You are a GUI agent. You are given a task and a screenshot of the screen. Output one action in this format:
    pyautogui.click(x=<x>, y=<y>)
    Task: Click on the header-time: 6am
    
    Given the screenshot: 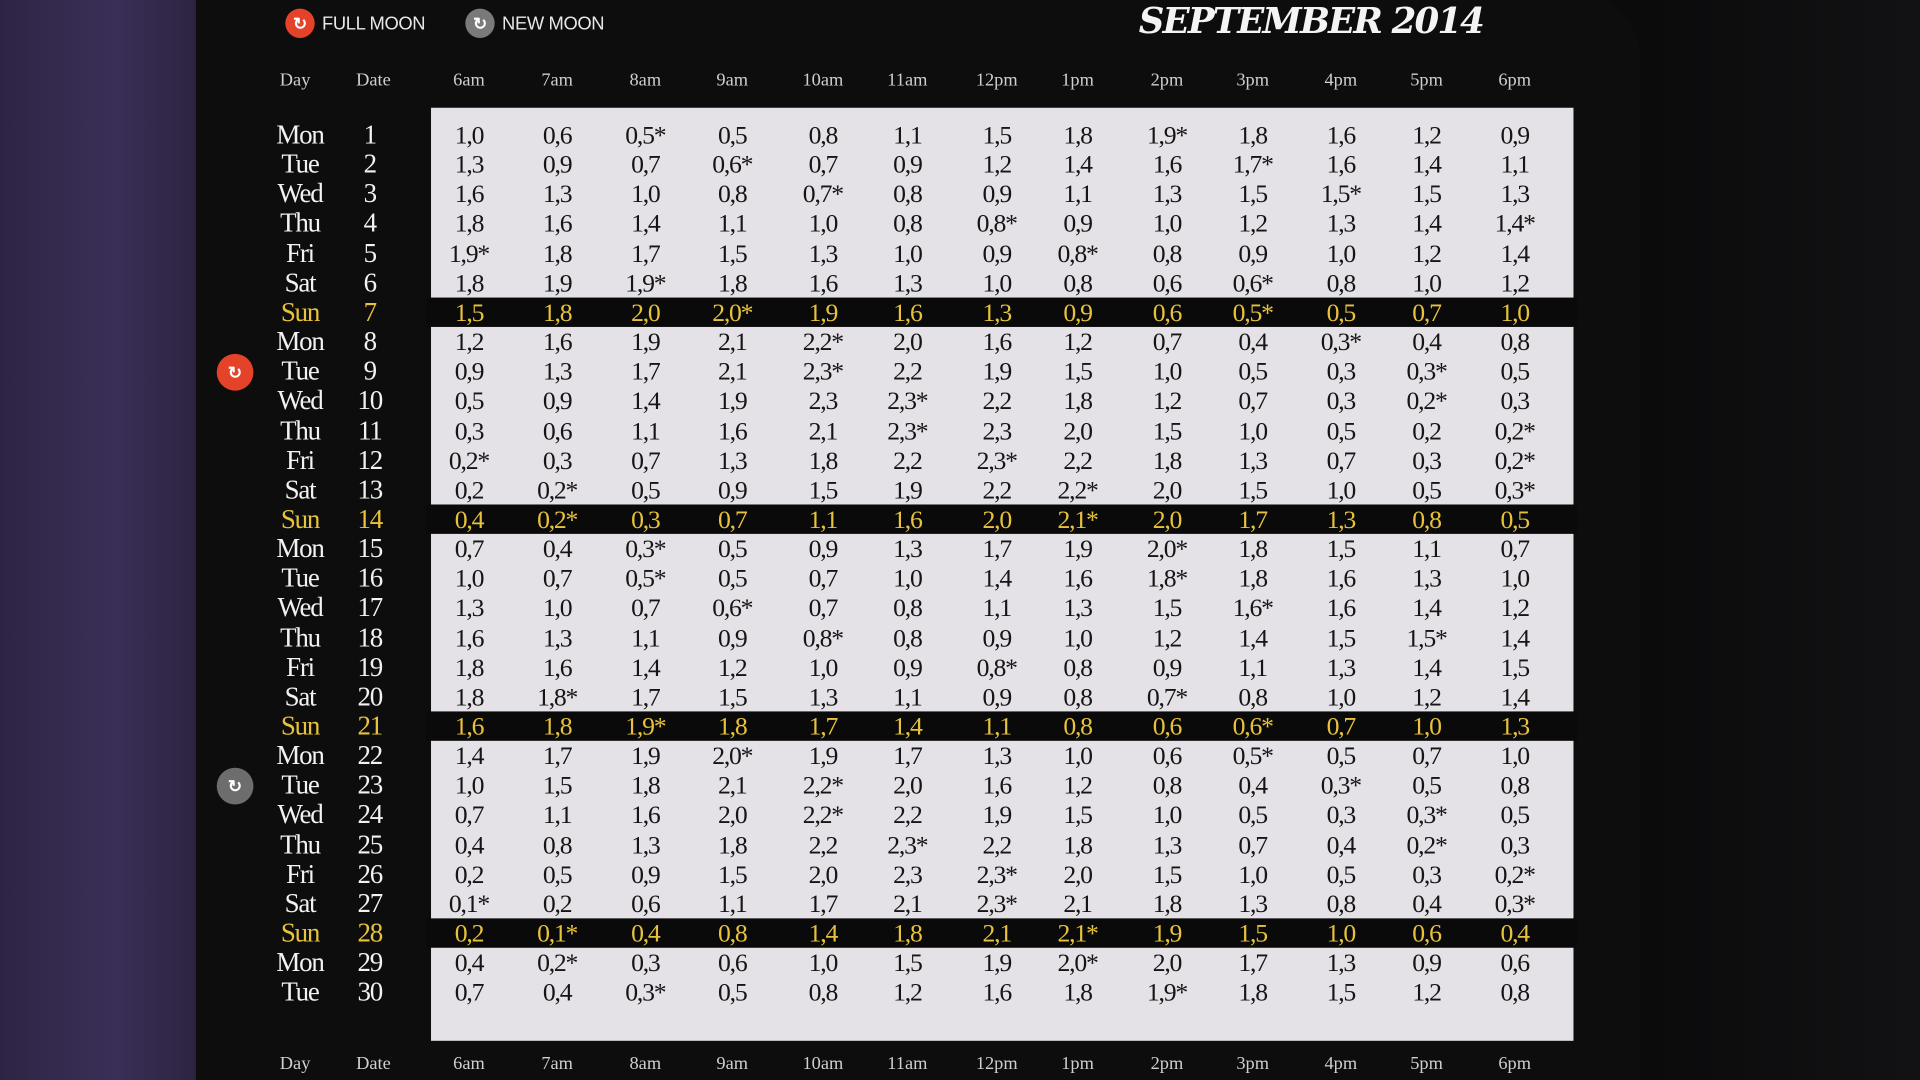 What is the action you would take?
    pyautogui.click(x=469, y=81)
    